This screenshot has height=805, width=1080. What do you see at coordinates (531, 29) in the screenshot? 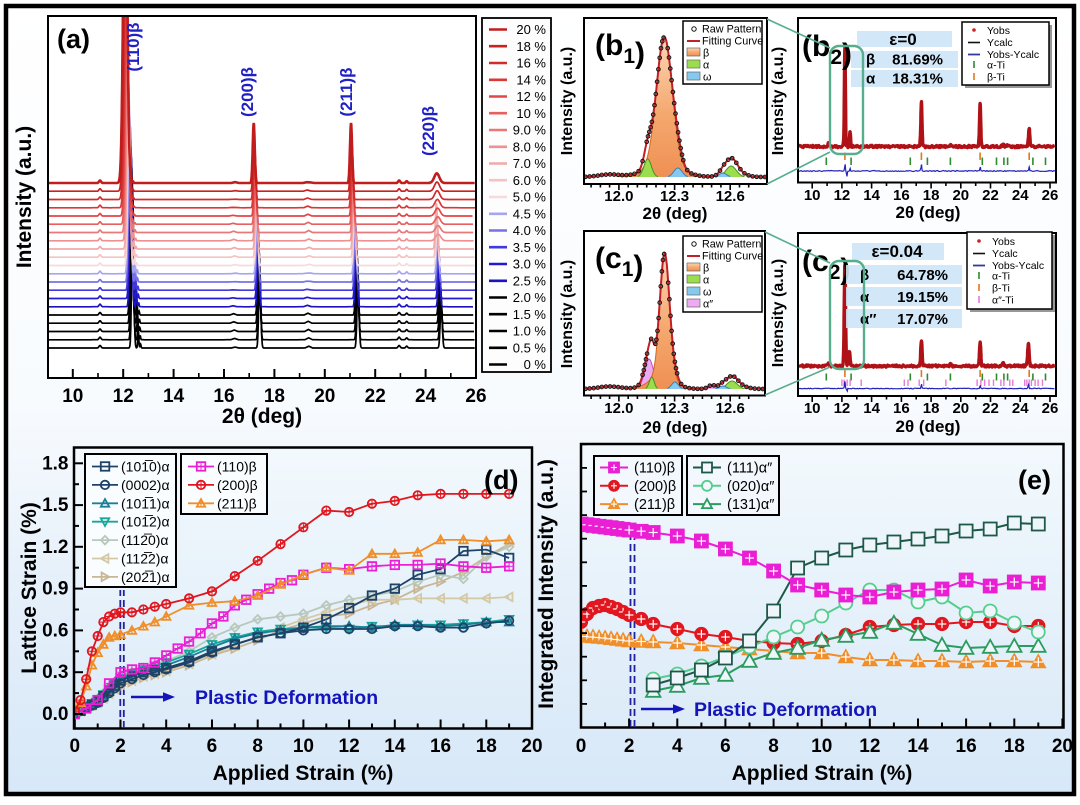
I see `svg-text: 20 %` at bounding box center [531, 29].